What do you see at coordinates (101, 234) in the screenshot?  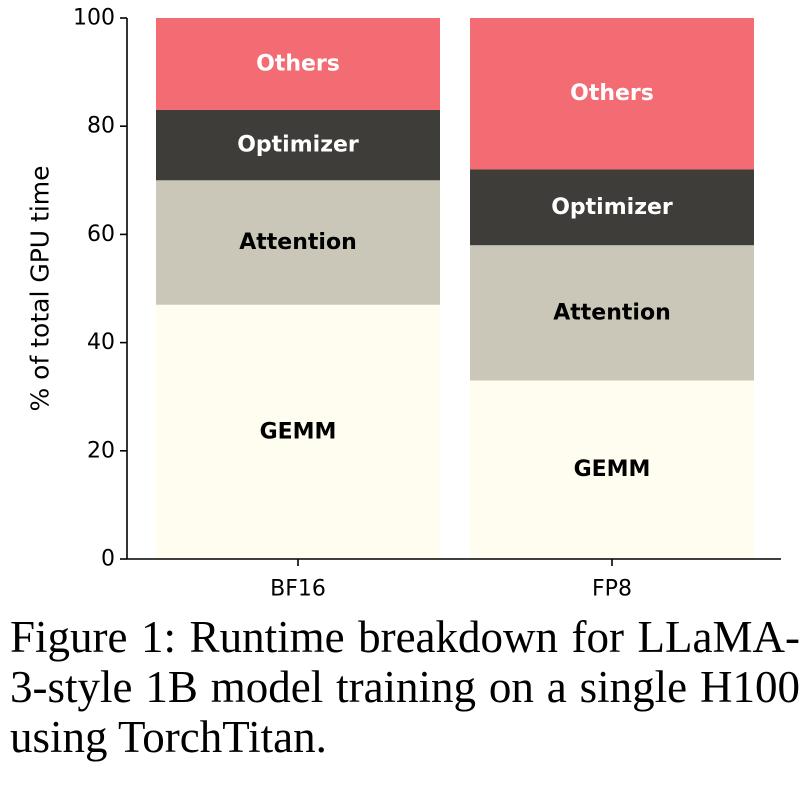 I see `y-tick-label-60: 60` at bounding box center [101, 234].